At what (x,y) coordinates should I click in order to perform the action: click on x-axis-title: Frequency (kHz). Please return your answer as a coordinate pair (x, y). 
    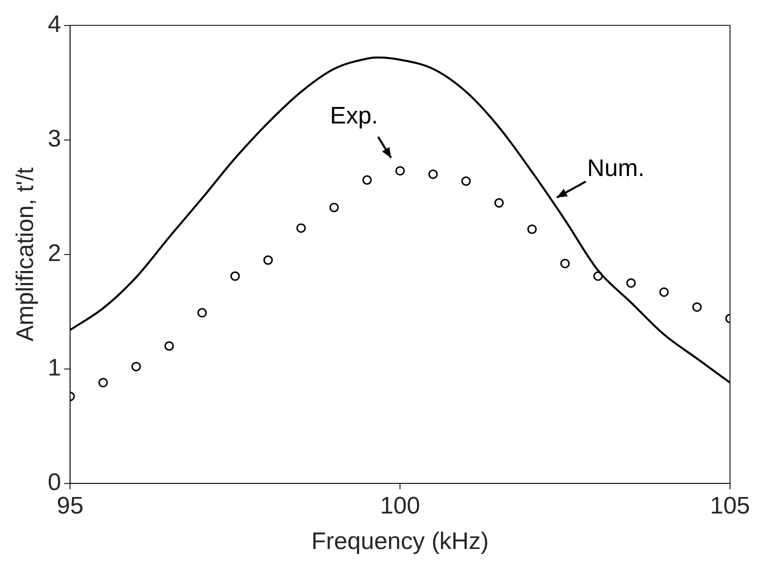
    Looking at the image, I should click on (400, 542).